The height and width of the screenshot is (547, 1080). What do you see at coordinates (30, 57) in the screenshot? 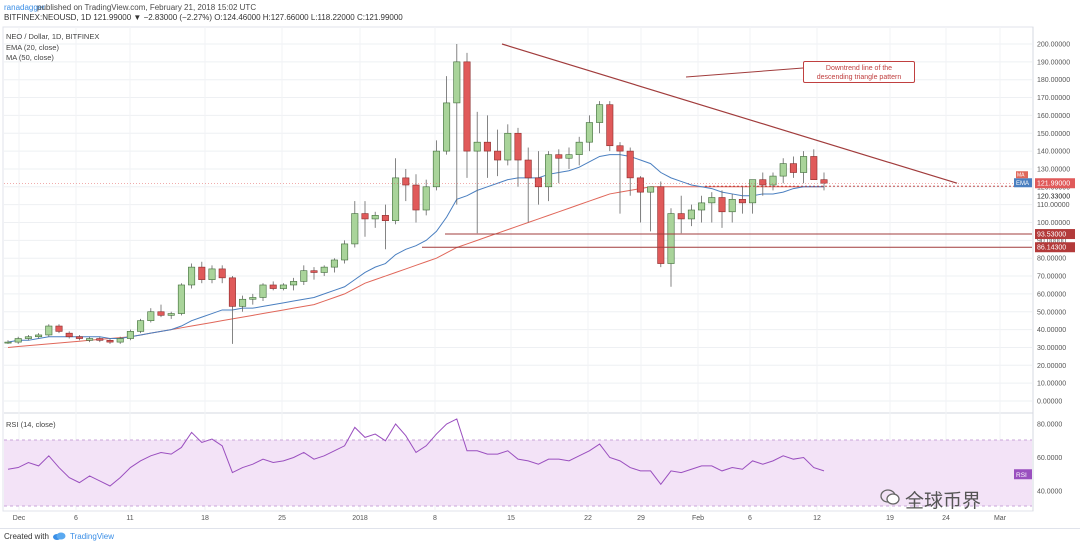
I see `legend-ma: MA (50, close)` at bounding box center [30, 57].